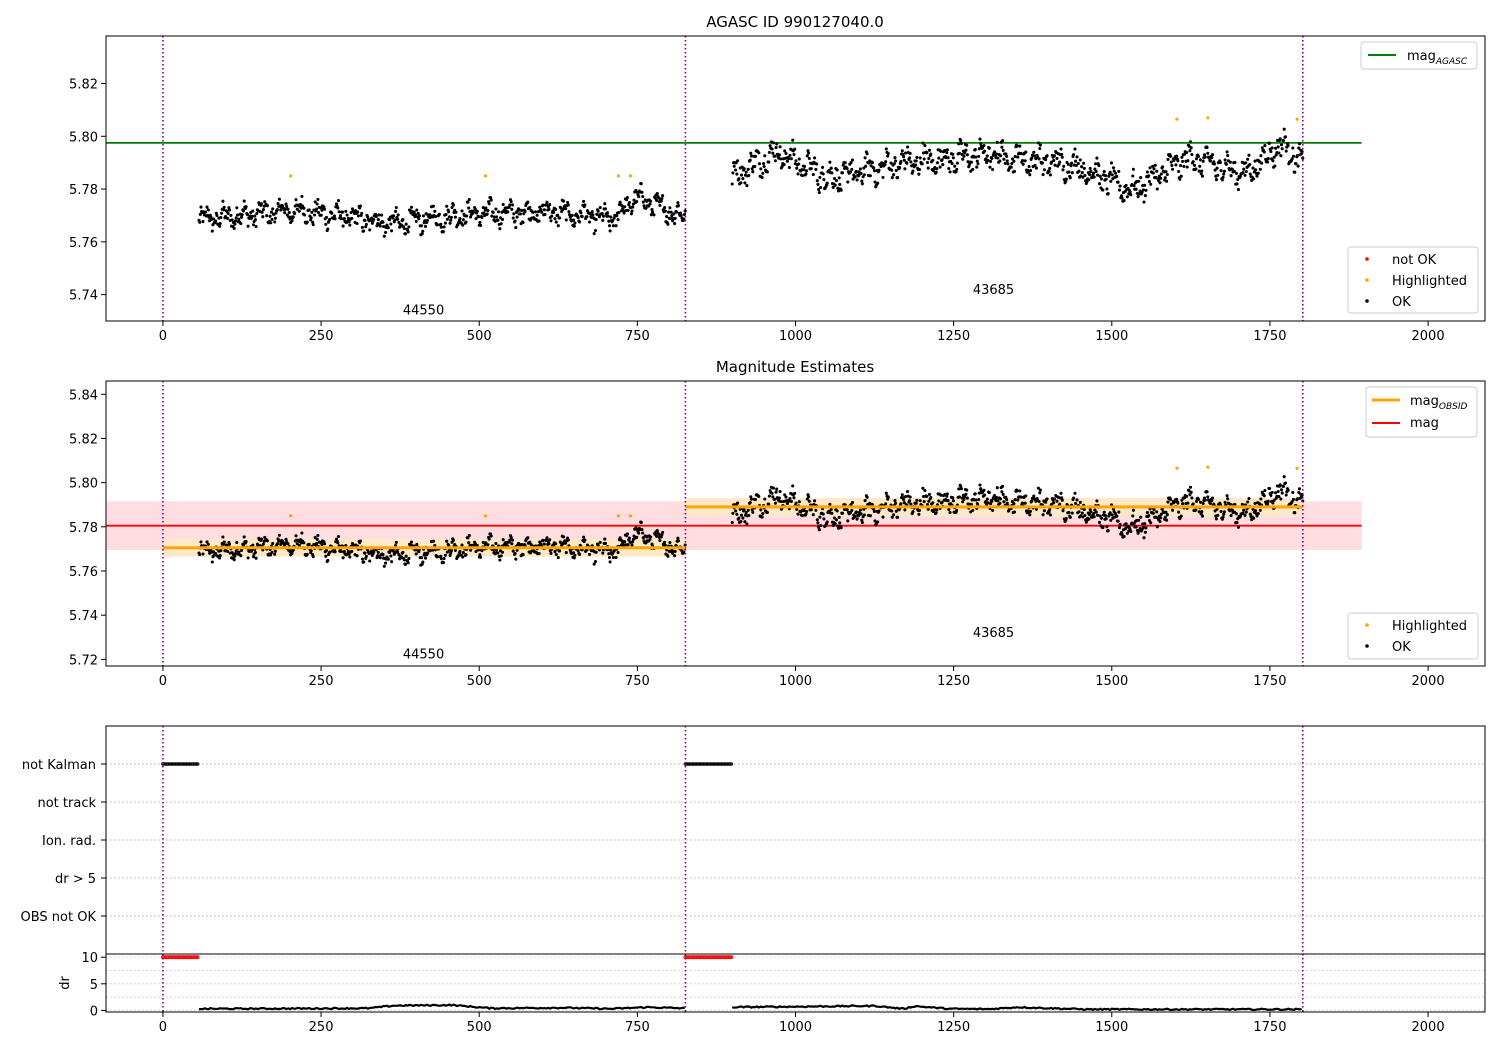 This screenshot has height=1050, width=1500. What do you see at coordinates (1269, 681) in the screenshot?
I see `x-tick-label: 1750` at bounding box center [1269, 681].